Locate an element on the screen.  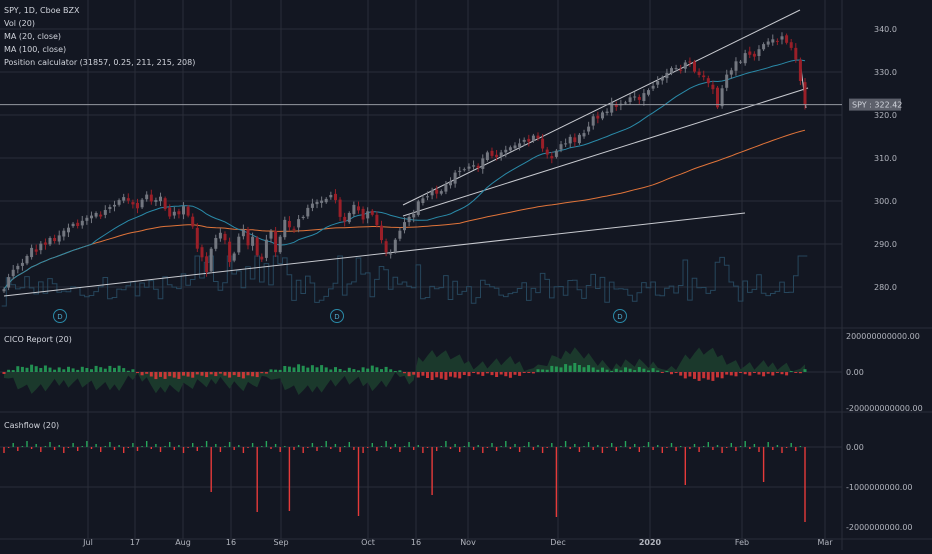
price-axis-label: 290.0 is located at coordinates (885, 244).